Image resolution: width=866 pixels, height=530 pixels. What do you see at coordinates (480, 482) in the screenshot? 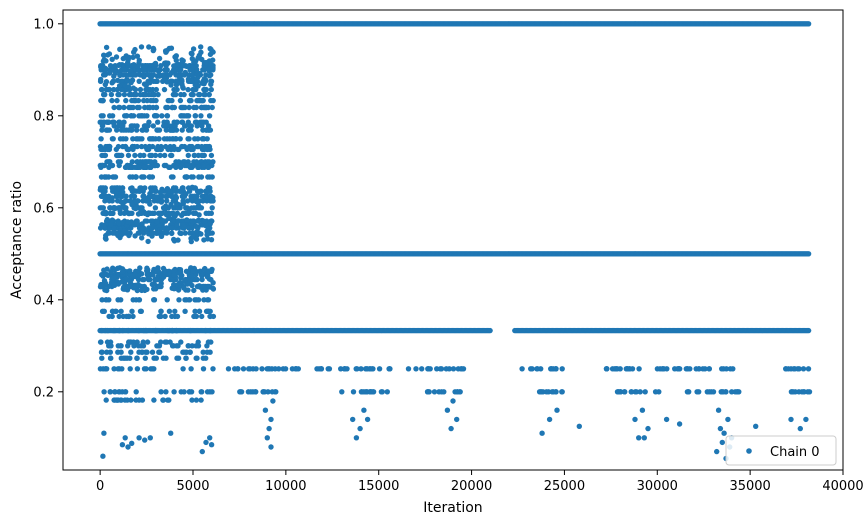
I see `x-axis-ticks: 0 5000 10000 15000 20000 25000 30000 35000 40000` at bounding box center [480, 482].